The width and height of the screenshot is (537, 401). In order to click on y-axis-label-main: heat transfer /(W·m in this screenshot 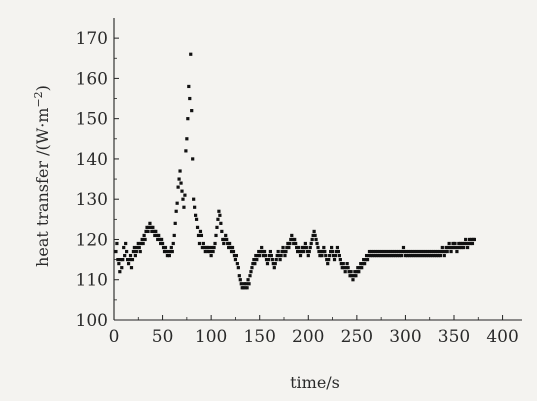, I will do `click(42, 187)`.